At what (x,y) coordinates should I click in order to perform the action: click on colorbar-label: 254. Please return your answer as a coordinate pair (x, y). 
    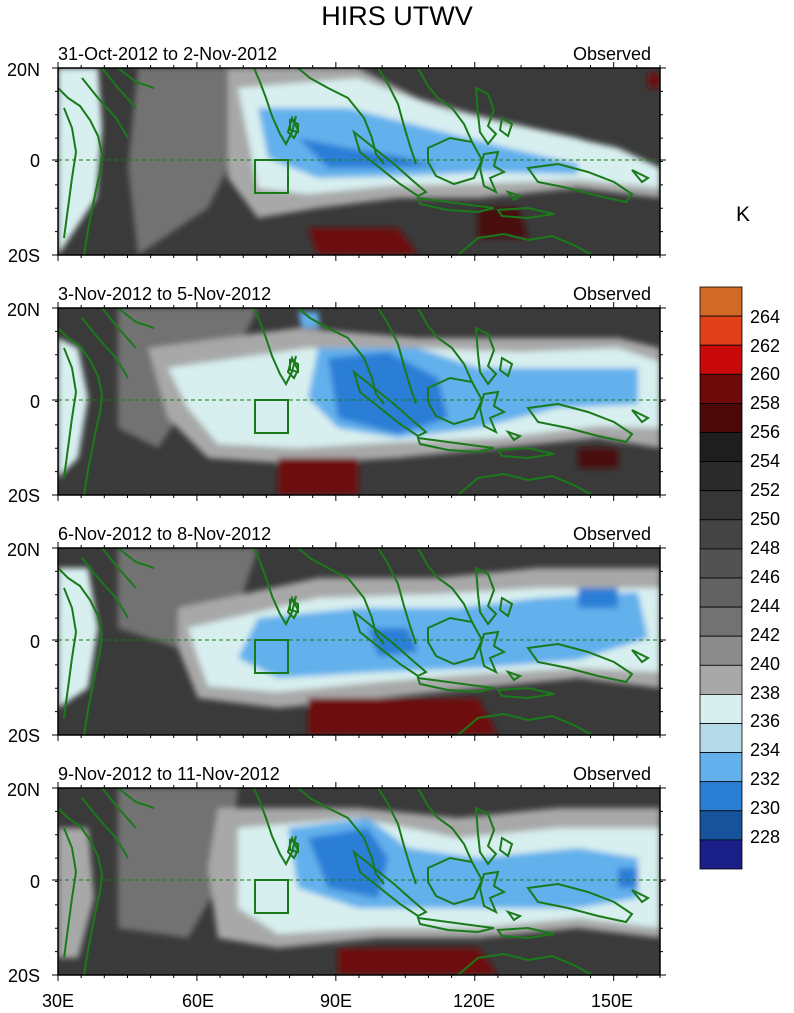
    Looking at the image, I should click on (765, 461).